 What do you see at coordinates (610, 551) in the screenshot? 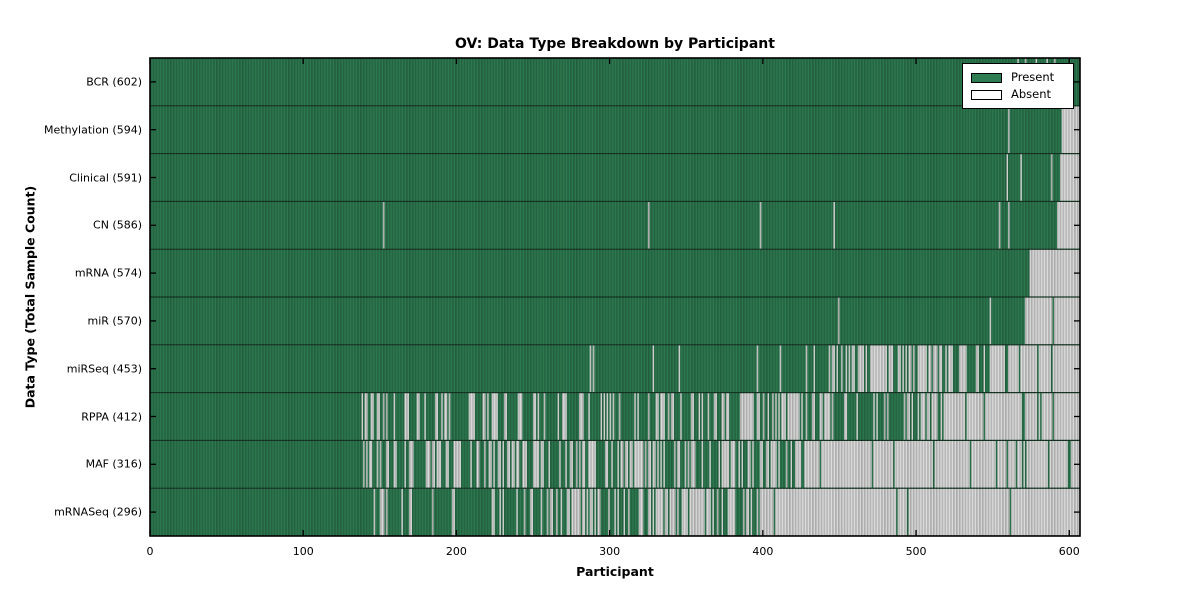
I see `x-tick-label-300: 300` at bounding box center [610, 551].